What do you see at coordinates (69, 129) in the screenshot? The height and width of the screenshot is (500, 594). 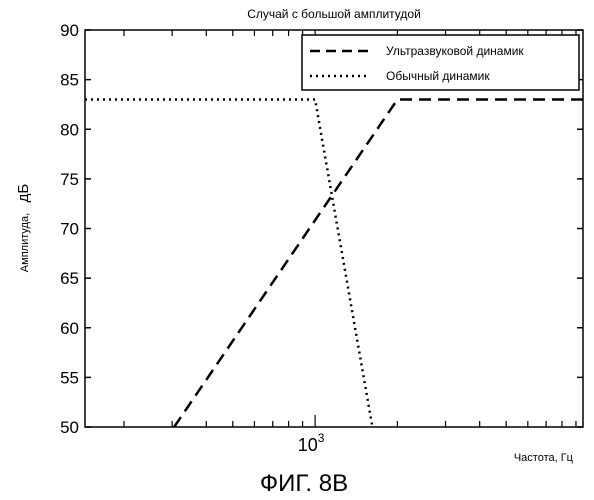 I see `y-tick-label: 80` at bounding box center [69, 129].